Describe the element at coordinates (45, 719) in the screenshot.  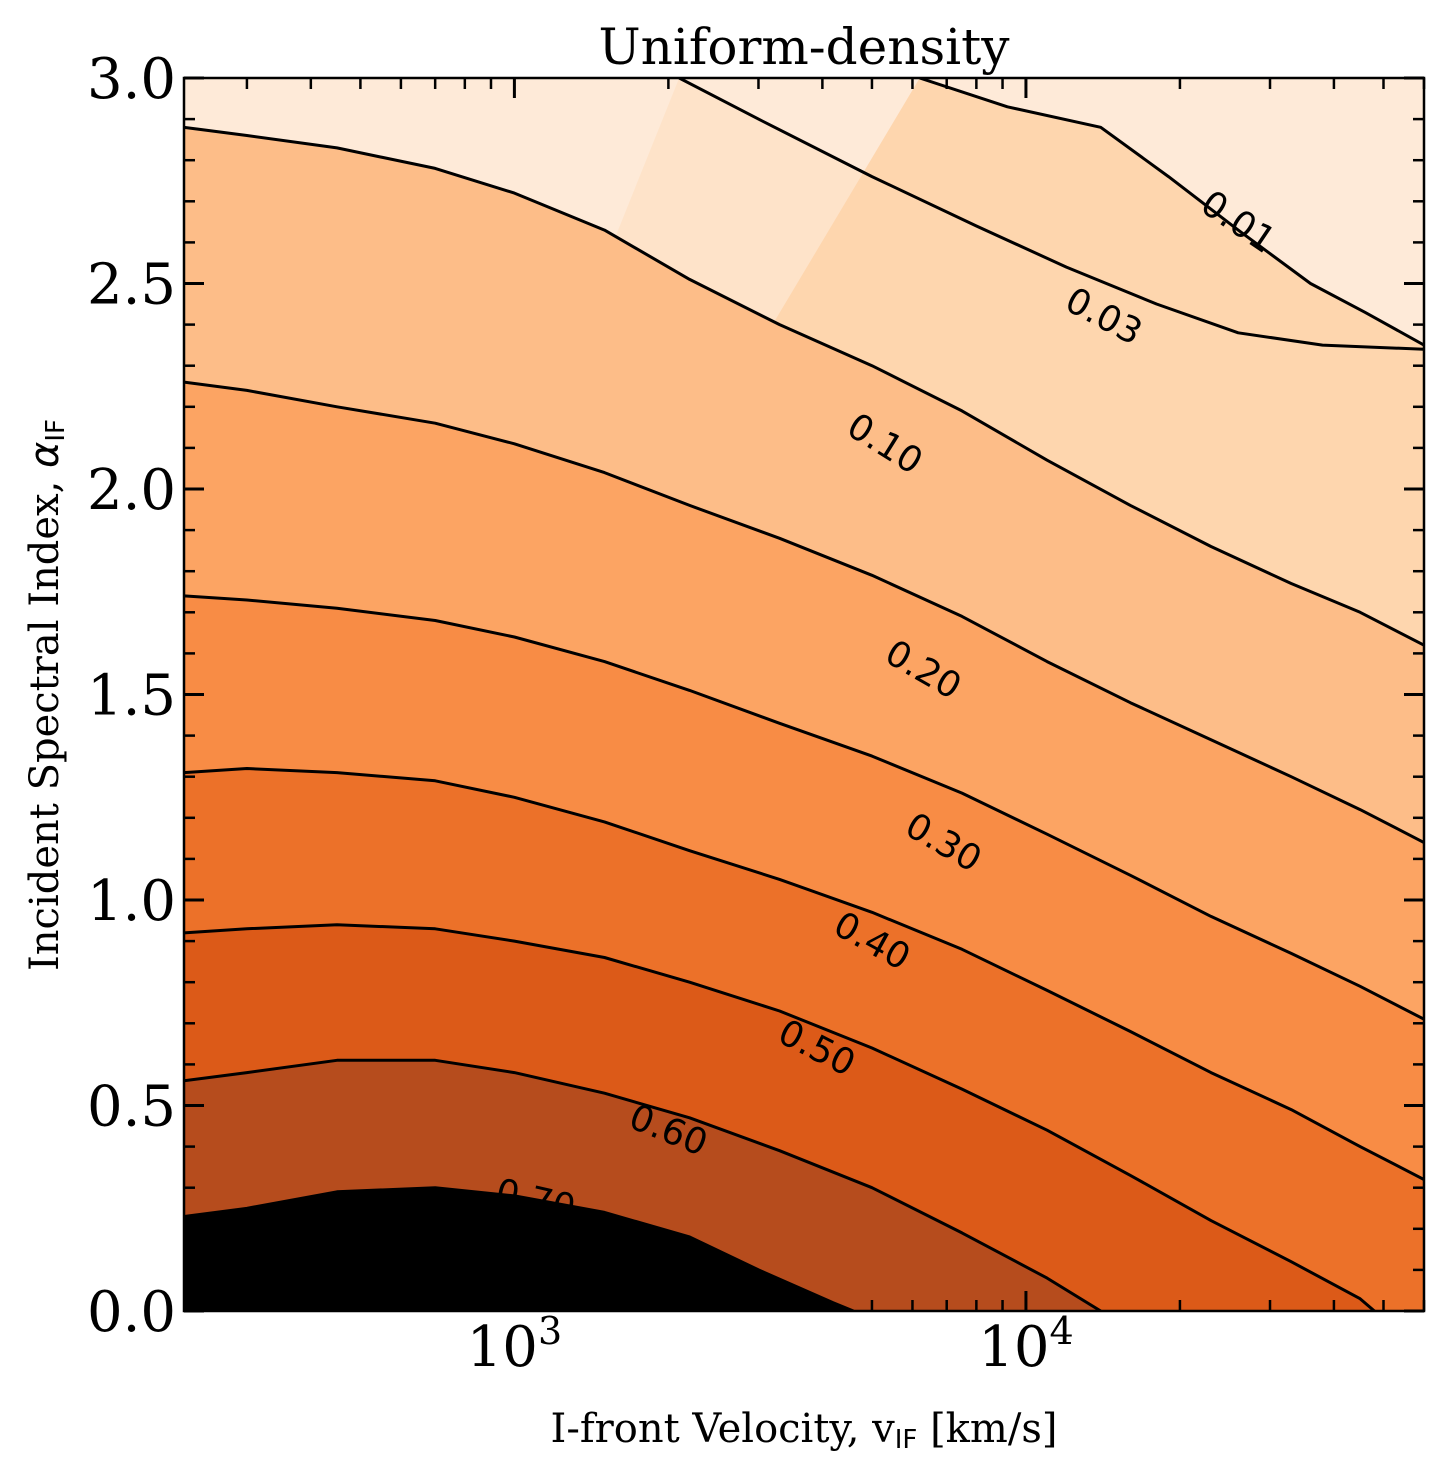
I see `y-axis-label-main: Incident Spectral Index,` at that location.